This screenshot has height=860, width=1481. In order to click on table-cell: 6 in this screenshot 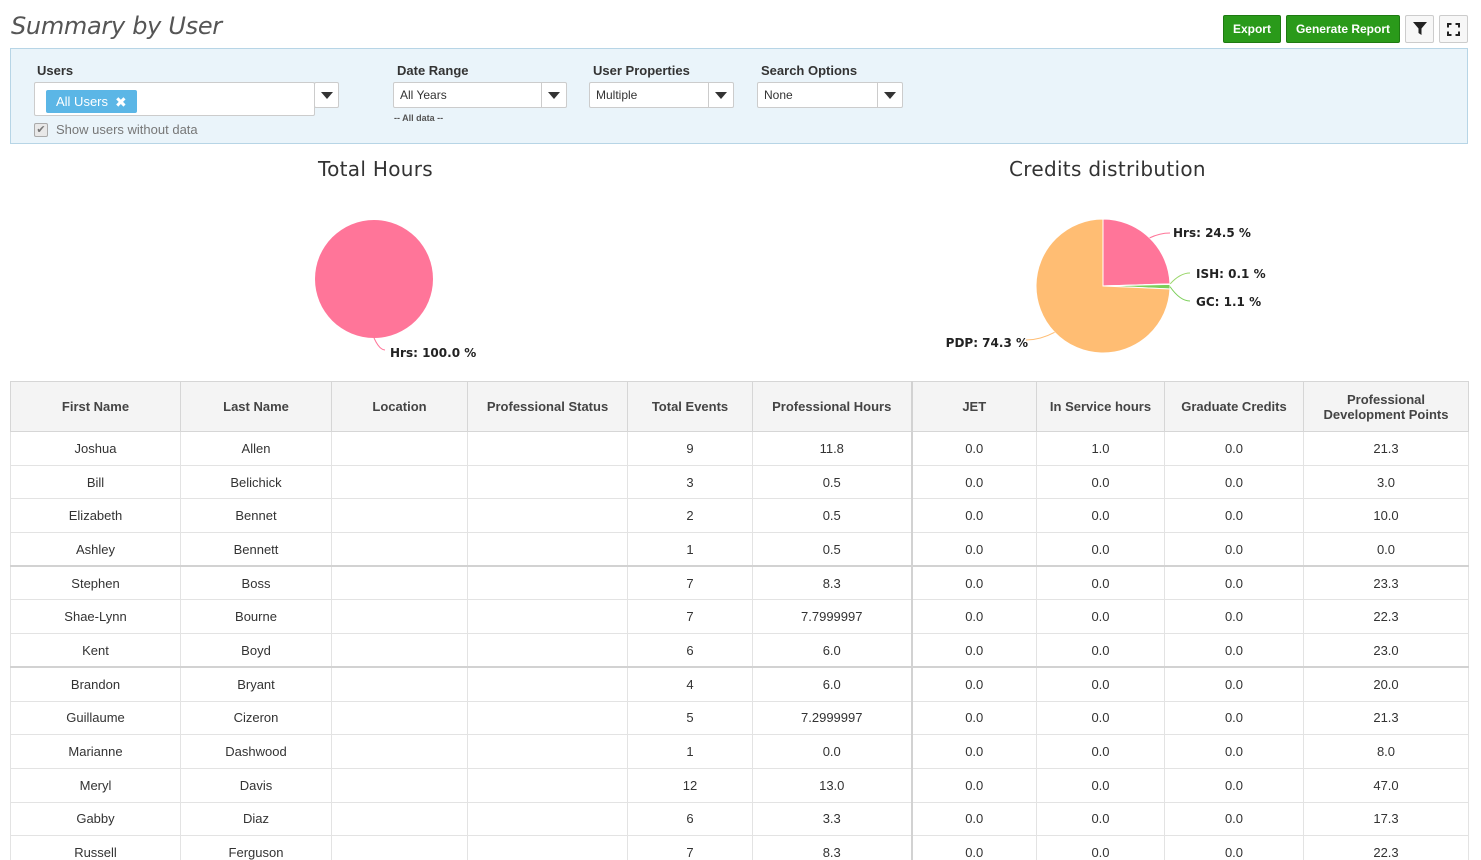, I will do `click(690, 650)`.